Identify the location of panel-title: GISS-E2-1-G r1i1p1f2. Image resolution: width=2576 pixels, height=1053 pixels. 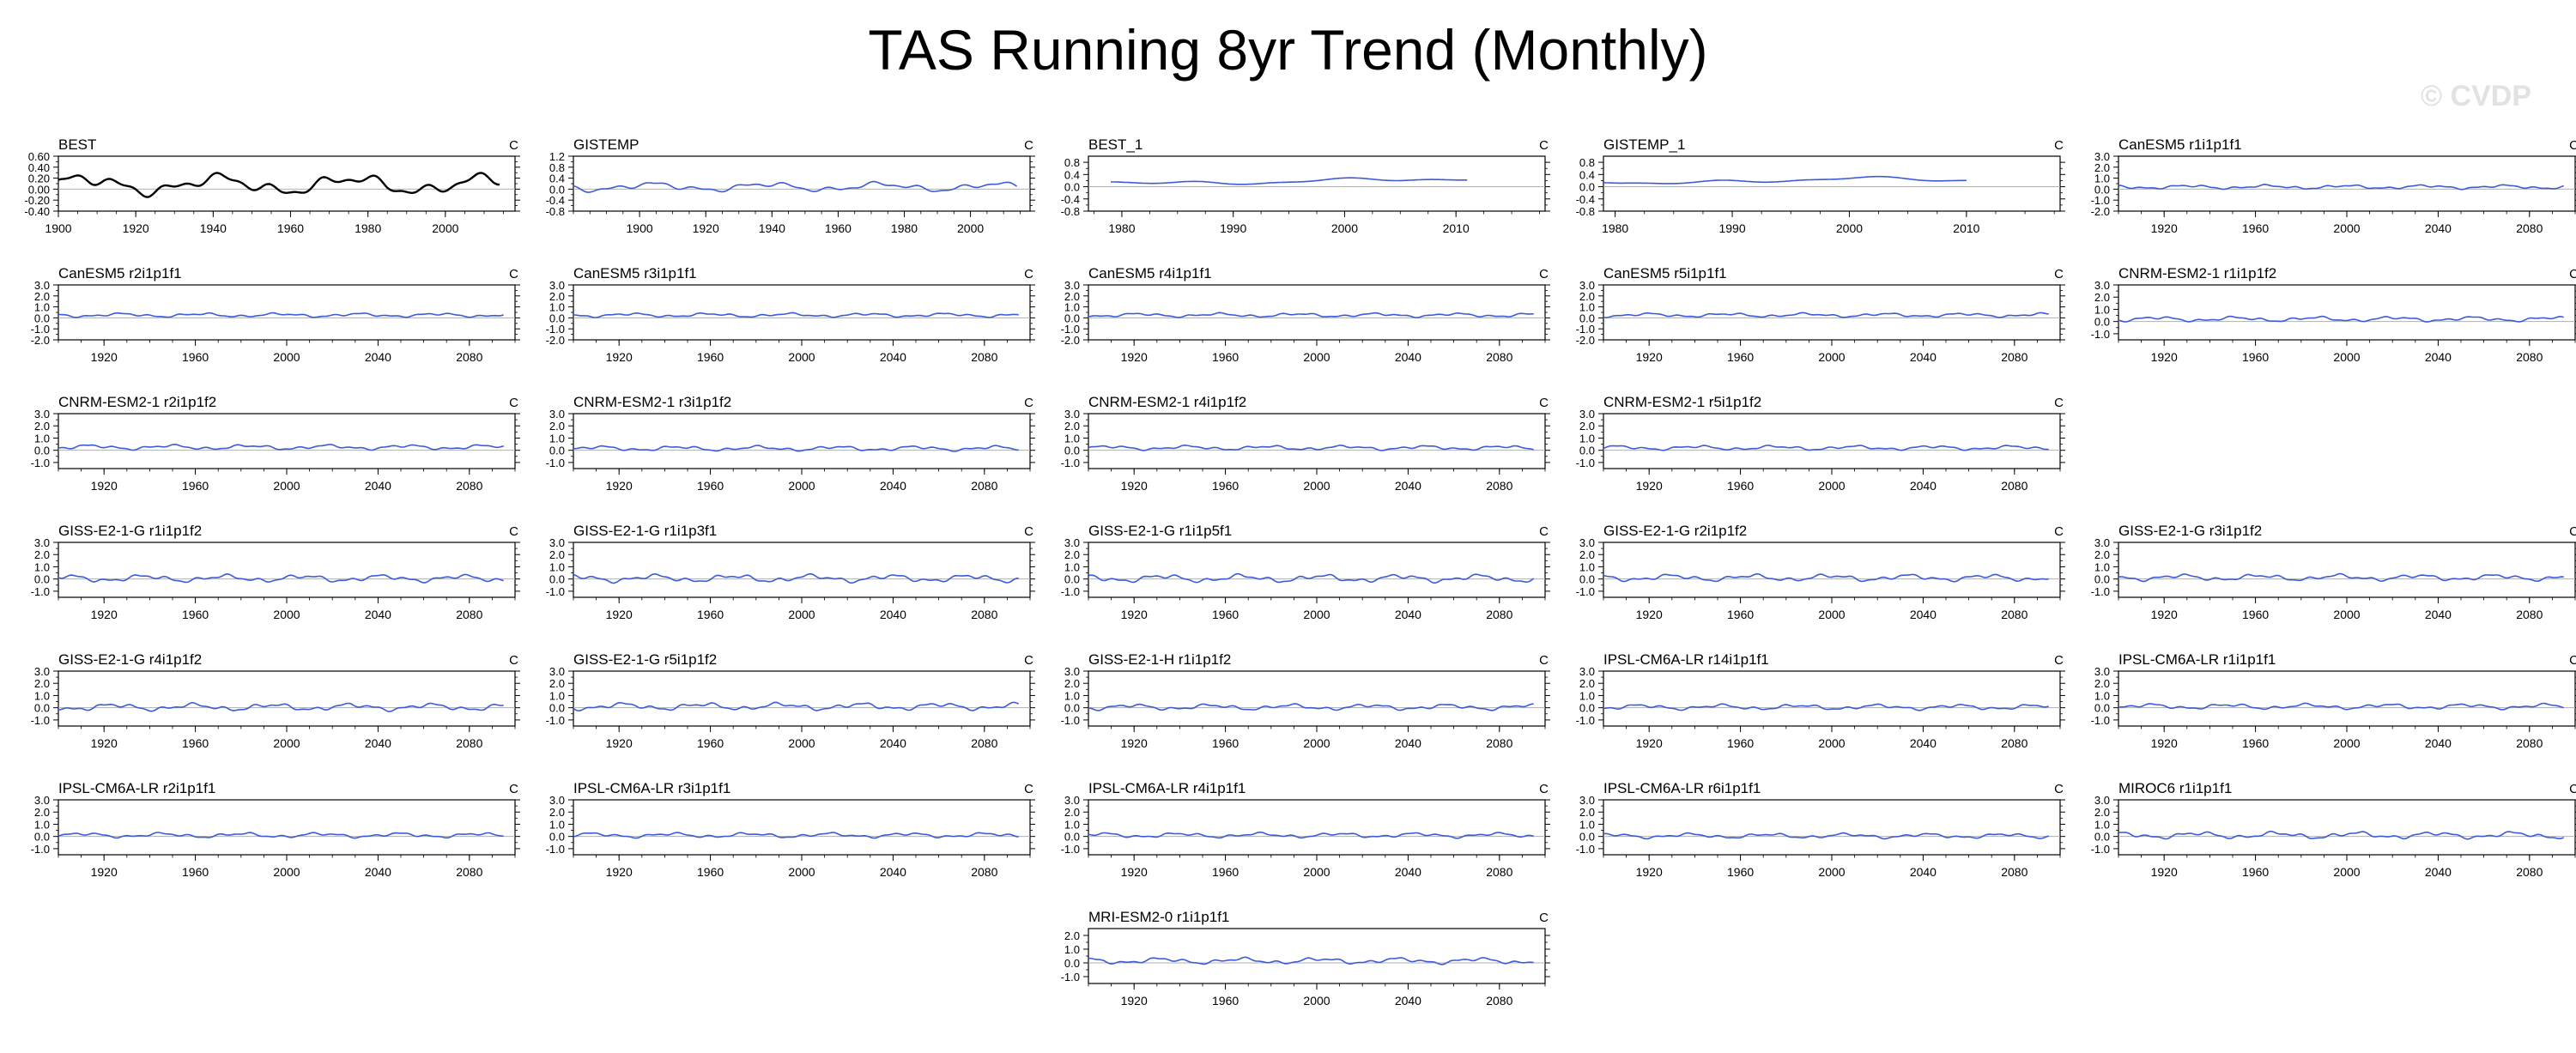
(130, 531).